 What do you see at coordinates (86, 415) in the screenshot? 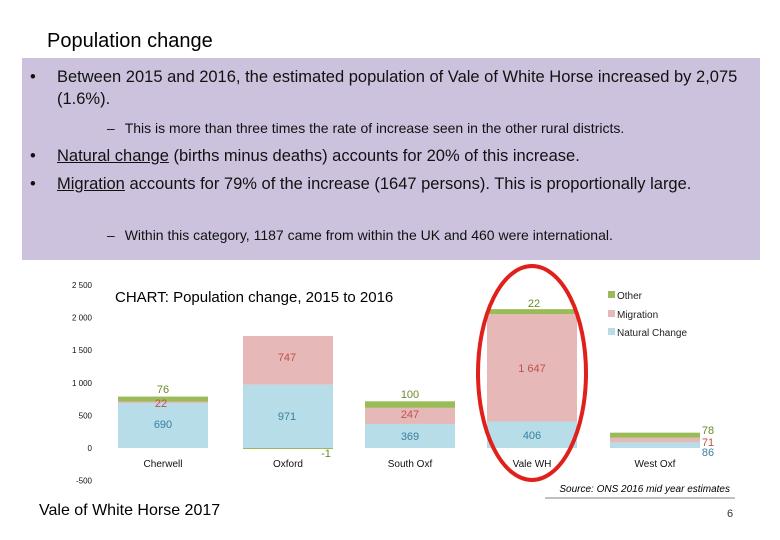
I see `y-tick-label: 500` at bounding box center [86, 415].